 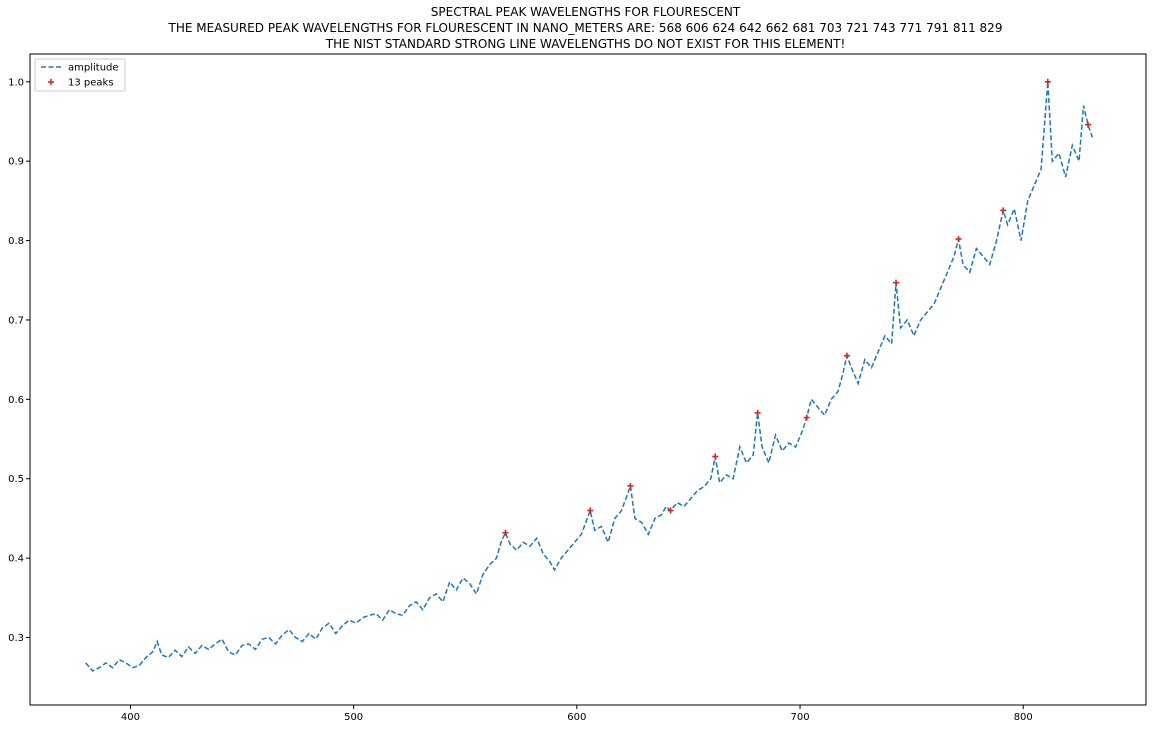 What do you see at coordinates (93, 68) in the screenshot?
I see `legend-label-amplitude: amplitude` at bounding box center [93, 68].